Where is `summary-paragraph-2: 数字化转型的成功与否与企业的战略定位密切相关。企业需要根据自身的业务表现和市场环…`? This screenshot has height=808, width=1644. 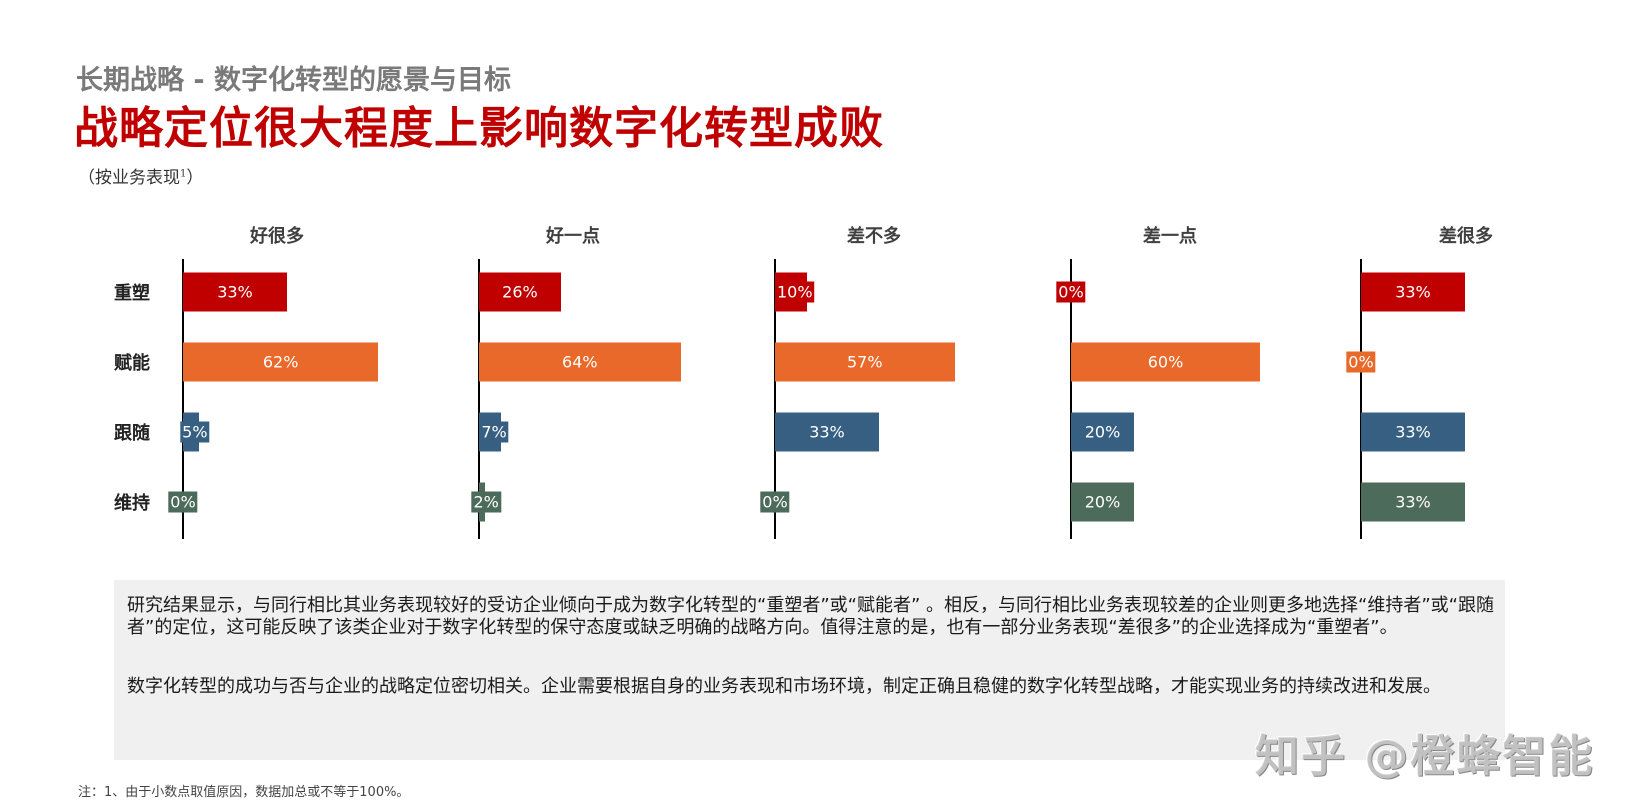 summary-paragraph-2: 数字化转型的成功与否与企业的战略定位密切相关。企业需要根据自身的业务表现和市场环… is located at coordinates (784, 686).